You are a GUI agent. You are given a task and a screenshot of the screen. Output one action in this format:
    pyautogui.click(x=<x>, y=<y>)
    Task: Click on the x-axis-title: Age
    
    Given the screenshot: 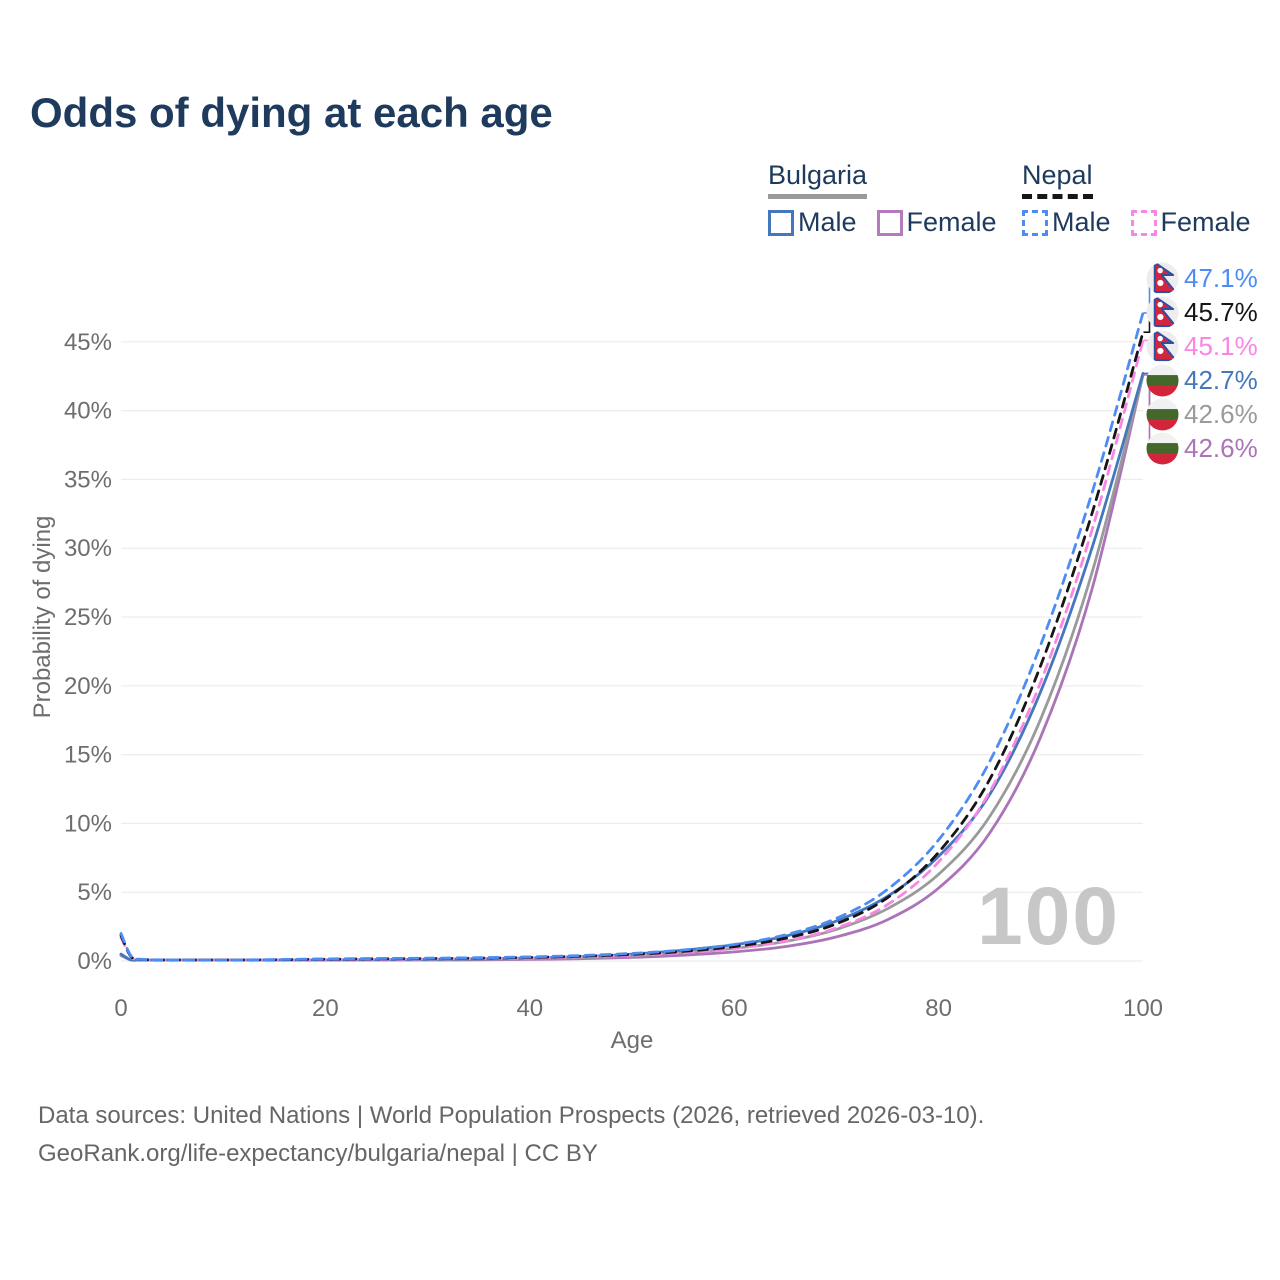 What is the action you would take?
    pyautogui.click(x=632, y=1040)
    